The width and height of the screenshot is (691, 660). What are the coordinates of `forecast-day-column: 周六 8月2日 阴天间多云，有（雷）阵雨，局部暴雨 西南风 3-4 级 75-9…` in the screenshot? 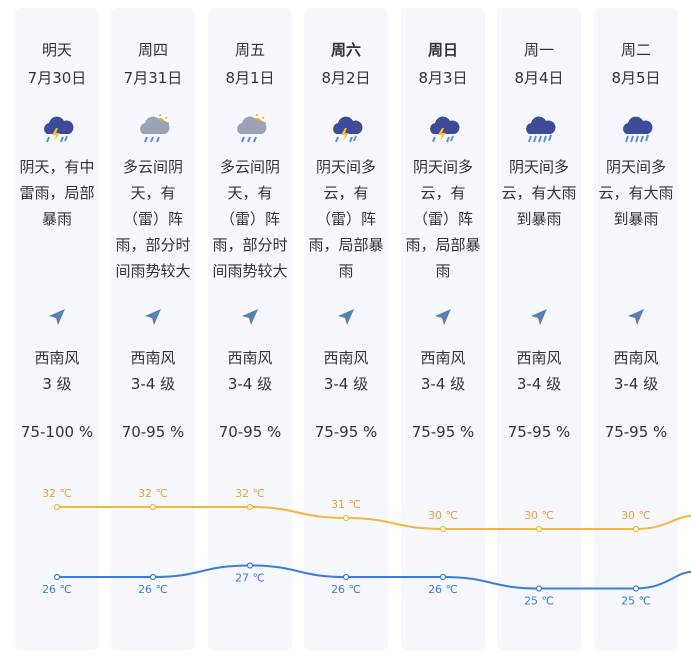 It's located at (346, 329).